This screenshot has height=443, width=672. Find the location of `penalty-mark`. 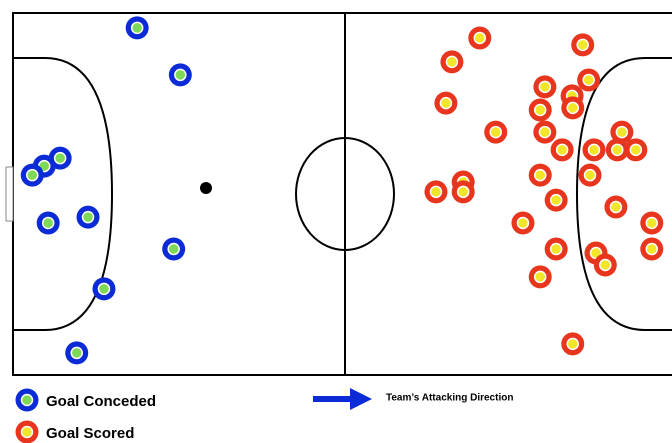

penalty-mark is located at coordinates (206, 188).